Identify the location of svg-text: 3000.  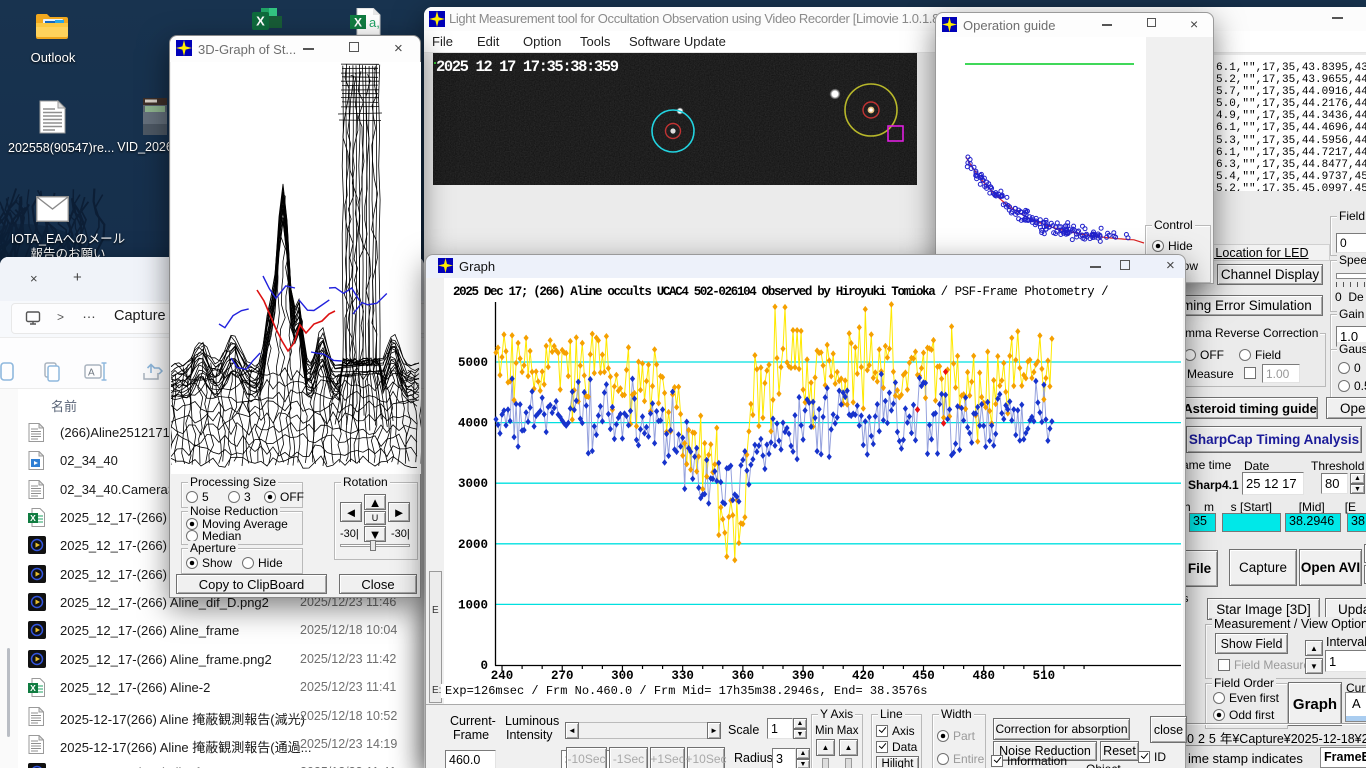
(473, 484).